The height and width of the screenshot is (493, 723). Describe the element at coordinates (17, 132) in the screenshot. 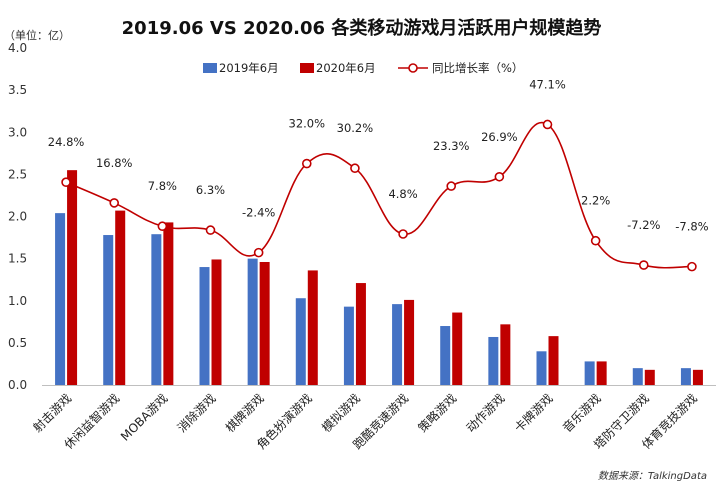

I see `y-tick-label: 3.0` at that location.